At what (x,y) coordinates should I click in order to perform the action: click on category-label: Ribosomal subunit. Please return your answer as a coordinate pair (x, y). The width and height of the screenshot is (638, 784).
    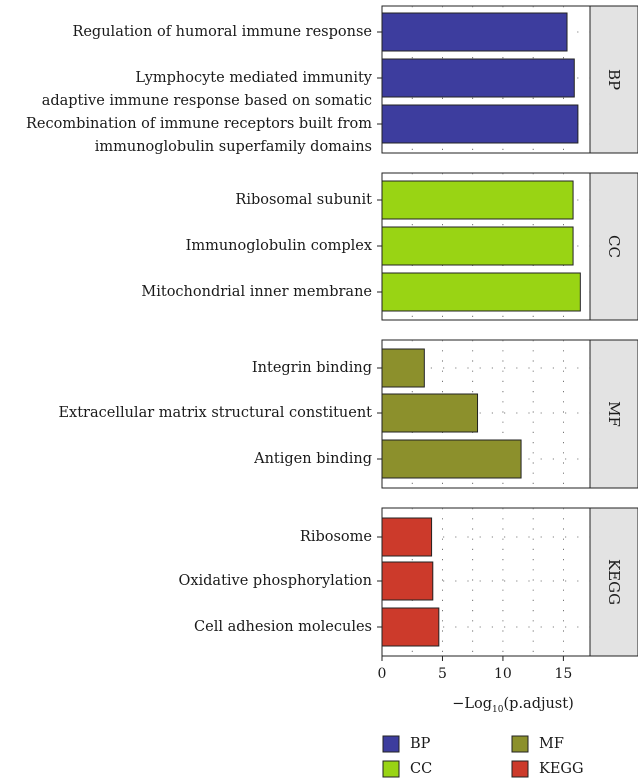
    Looking at the image, I should click on (303, 200).